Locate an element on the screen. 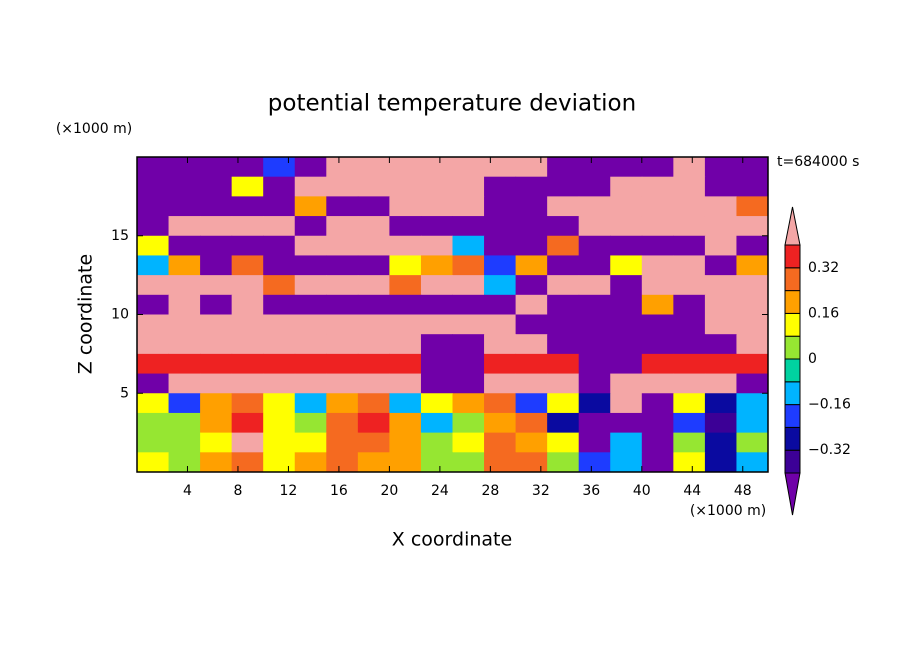  x-unit: (×1000 m) is located at coordinates (728, 511).